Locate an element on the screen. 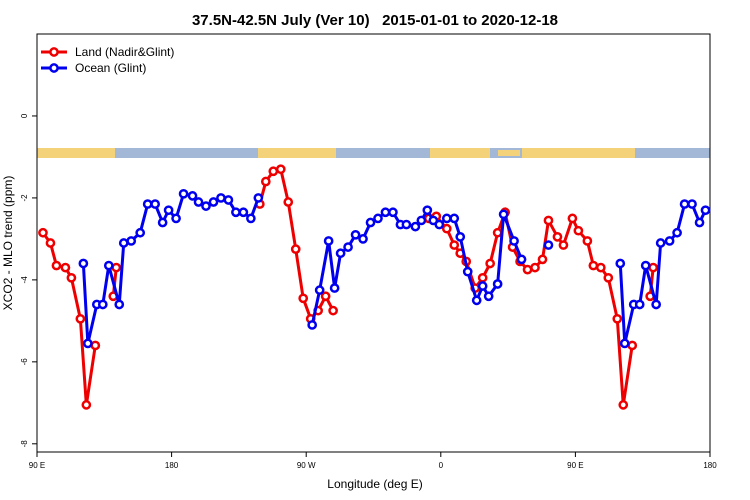 This screenshot has width=750, height=500. y-tick-label: -8 is located at coordinates (24, 444).